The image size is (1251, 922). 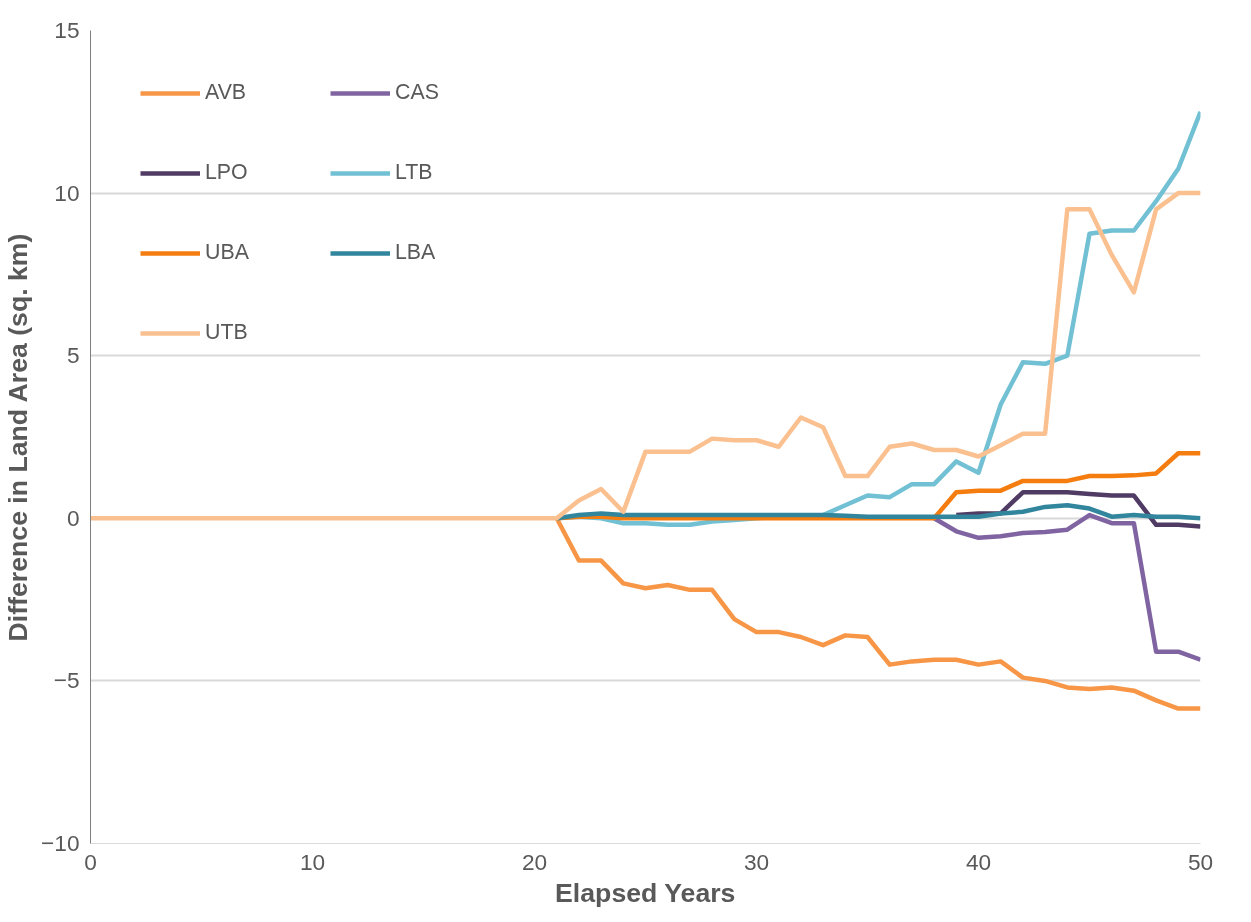 I want to click on y-axis-title: Difference in Land Area (sq. km), so click(x=18, y=437).